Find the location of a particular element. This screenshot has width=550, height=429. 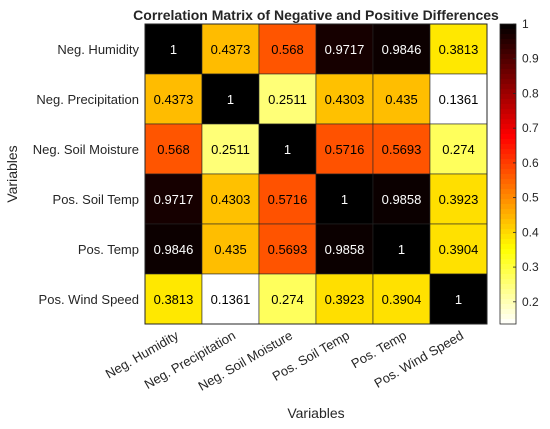

y-tick-label: Pos. Wind Speed is located at coordinates (89, 299).